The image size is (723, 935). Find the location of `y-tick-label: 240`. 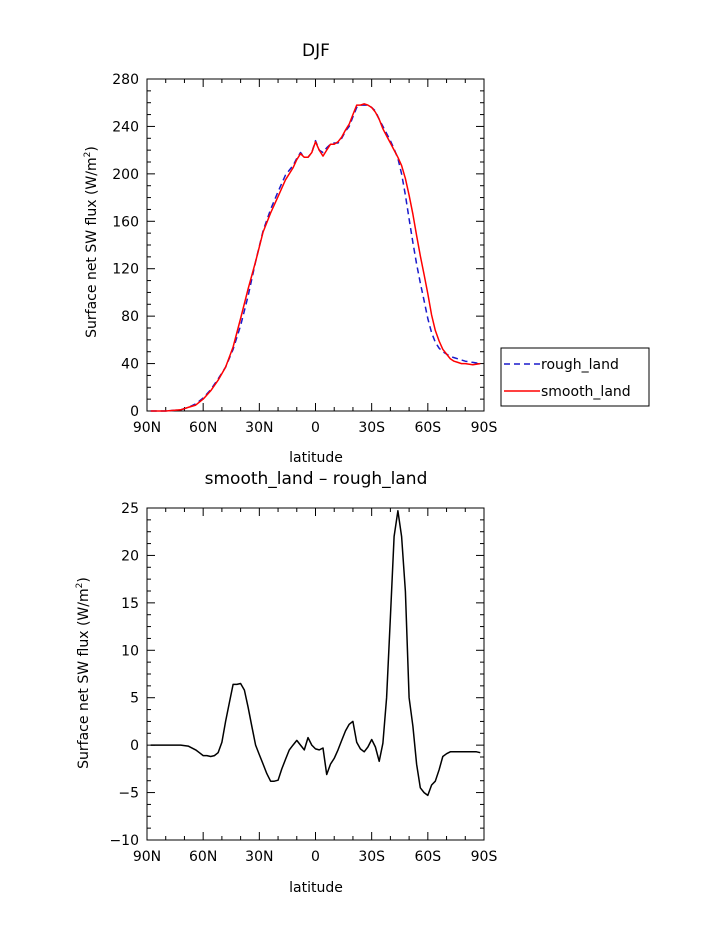

y-tick-label: 240 is located at coordinates (125, 127).